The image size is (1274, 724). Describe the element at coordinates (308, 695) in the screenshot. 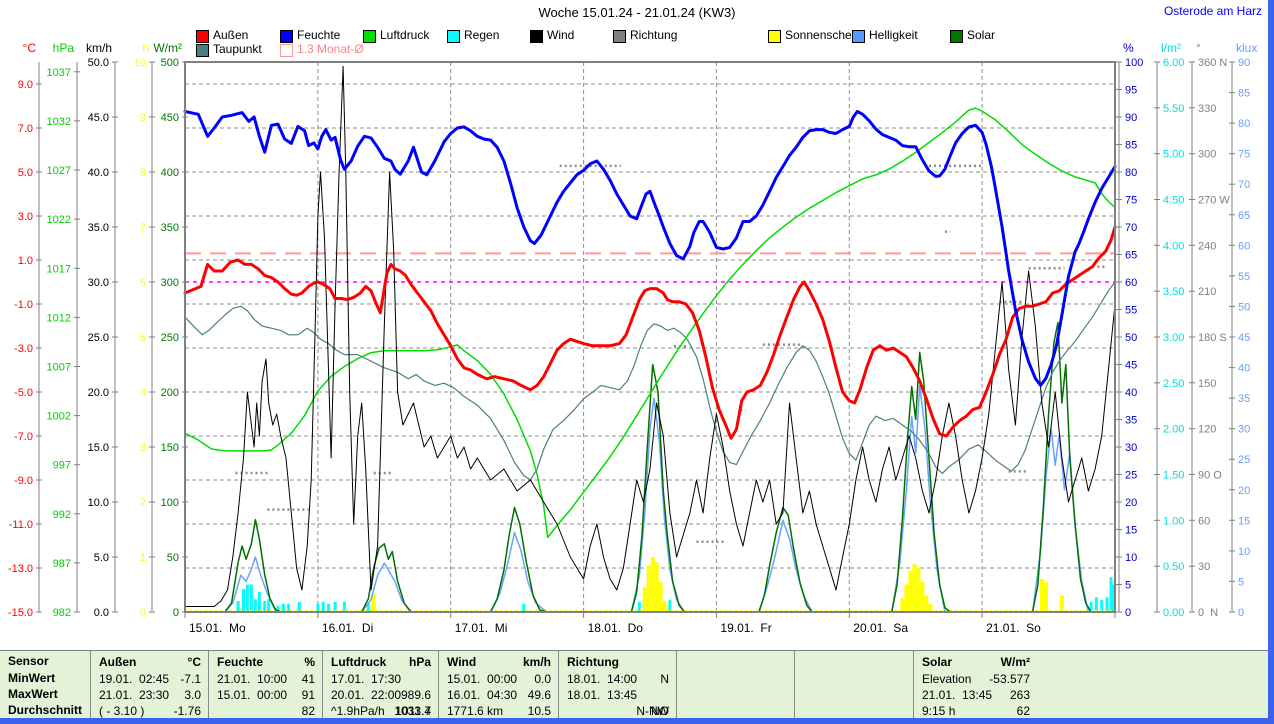

I see `table-feuchte-r2-value: 91` at that location.